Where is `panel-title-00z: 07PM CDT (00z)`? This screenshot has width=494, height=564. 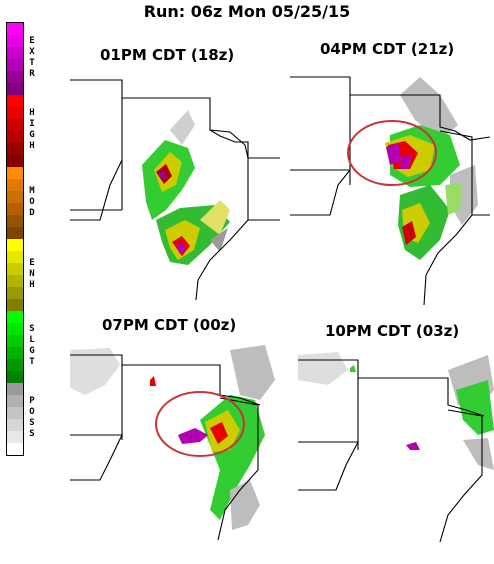
panel-title-00z: 07PM CDT (00z) is located at coordinates (169, 325).